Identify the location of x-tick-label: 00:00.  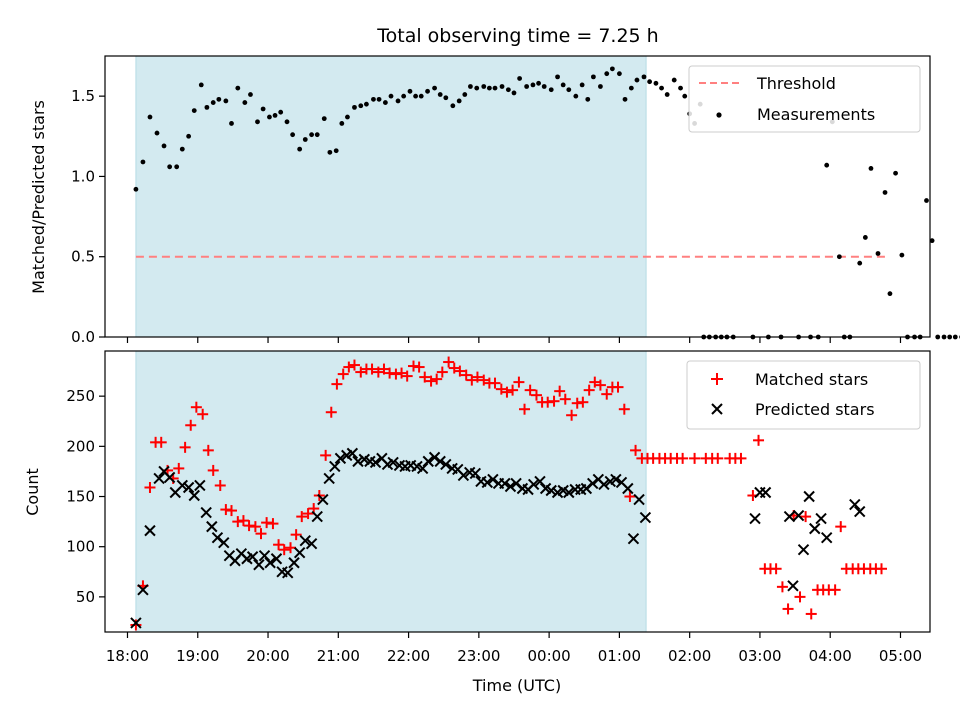
(549, 656).